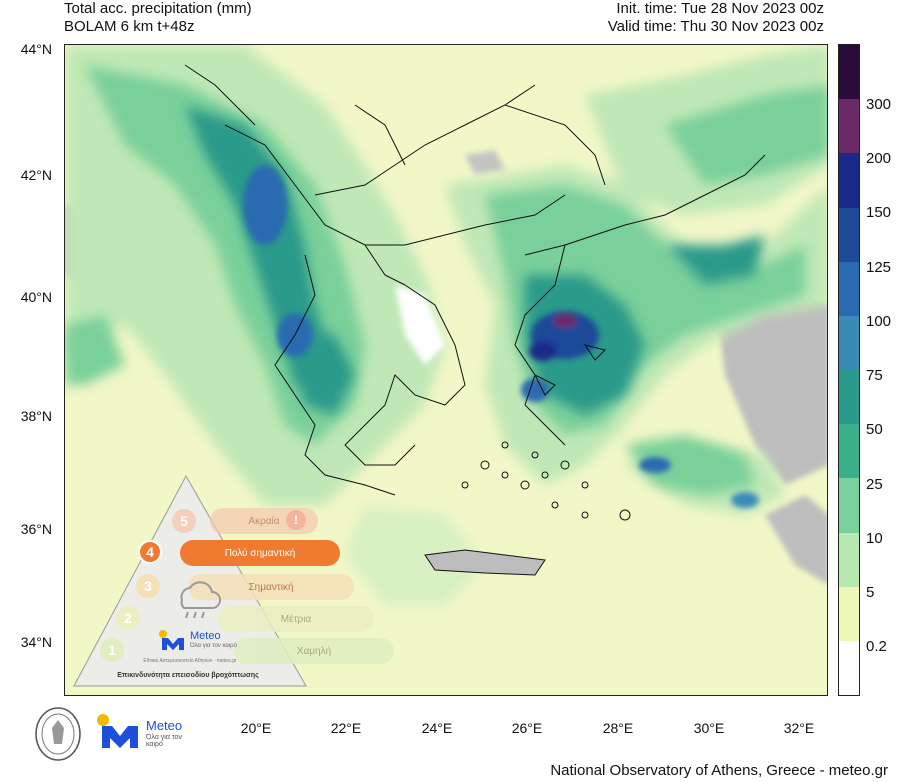 The image size is (900, 782). I want to click on colorbar-label-125: 125, so click(879, 267).